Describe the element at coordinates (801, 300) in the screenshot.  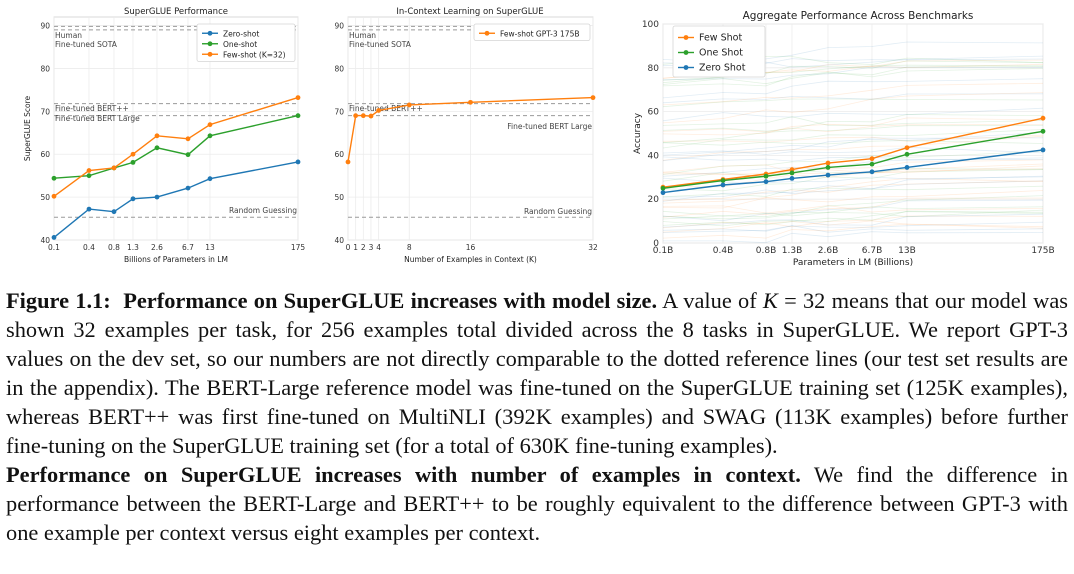
I see `caption-k-eq: = 32` at that location.